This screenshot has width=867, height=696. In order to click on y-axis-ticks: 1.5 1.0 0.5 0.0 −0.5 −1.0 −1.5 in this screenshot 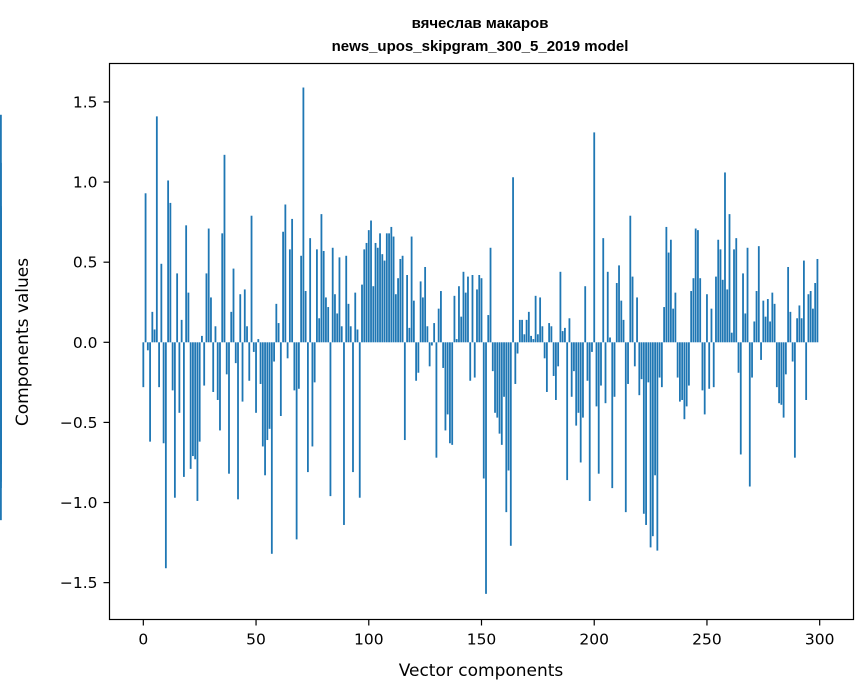, I will do `click(85, 342)`.